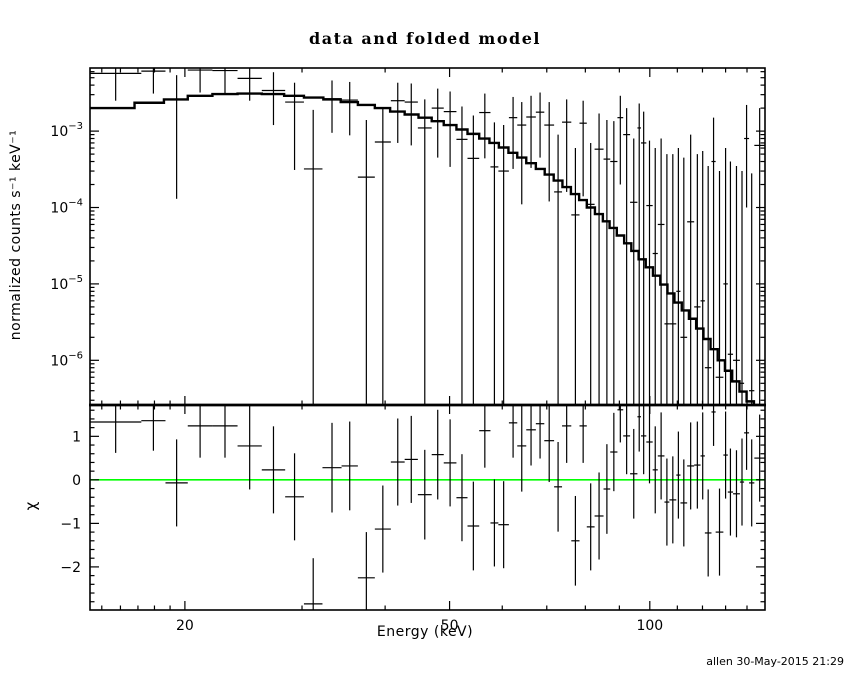 Image resolution: width=850 pixels, height=680 pixels. Describe the element at coordinates (775, 661) in the screenshot. I see `plot-signature-timestamp: allen 30-May-2015 21:29` at that location.